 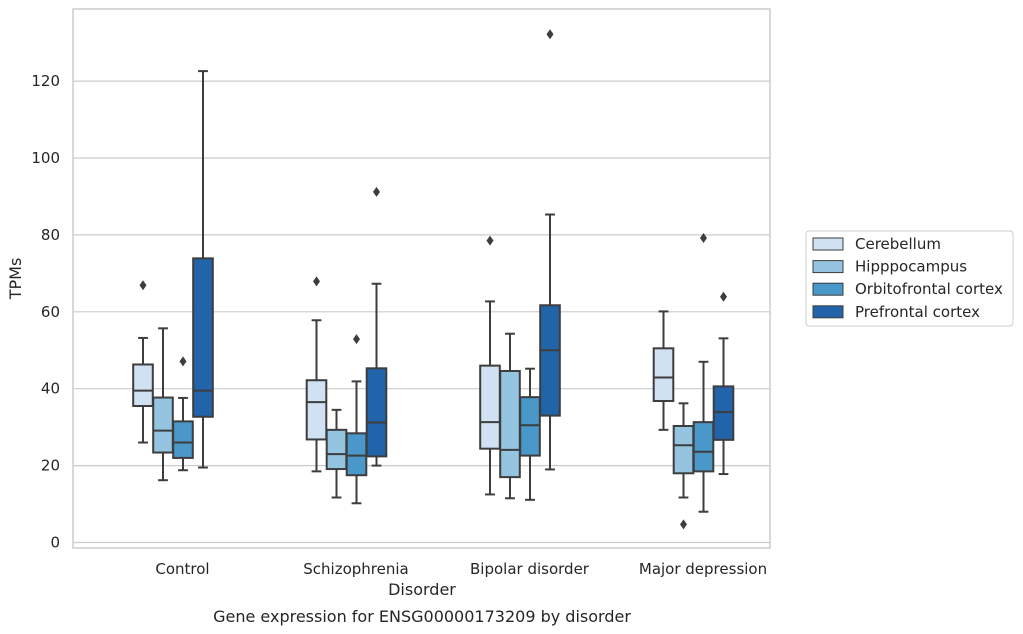 What do you see at coordinates (898, 244) in the screenshot?
I see `legend-label: Cerebellum` at bounding box center [898, 244].